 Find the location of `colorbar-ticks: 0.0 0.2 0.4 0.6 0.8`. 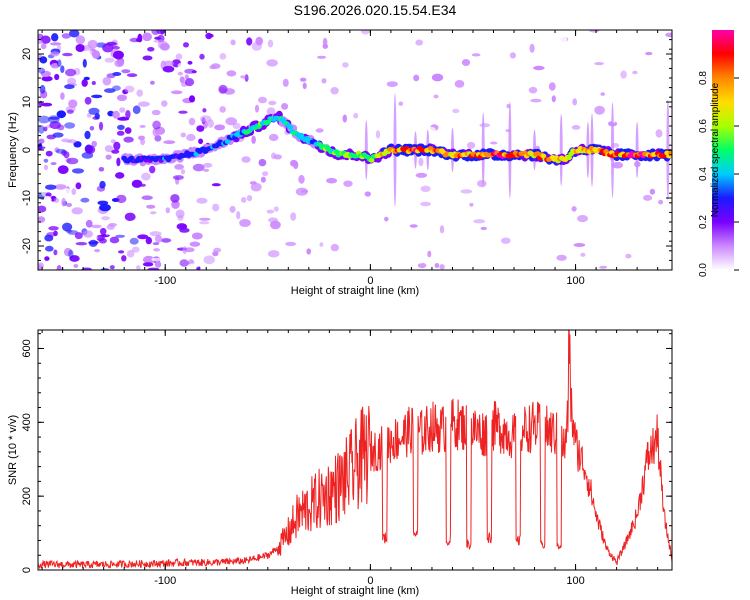

colorbar-ticks: 0.0 0.2 0.4 0.6 0.8 is located at coordinates (718, 174).